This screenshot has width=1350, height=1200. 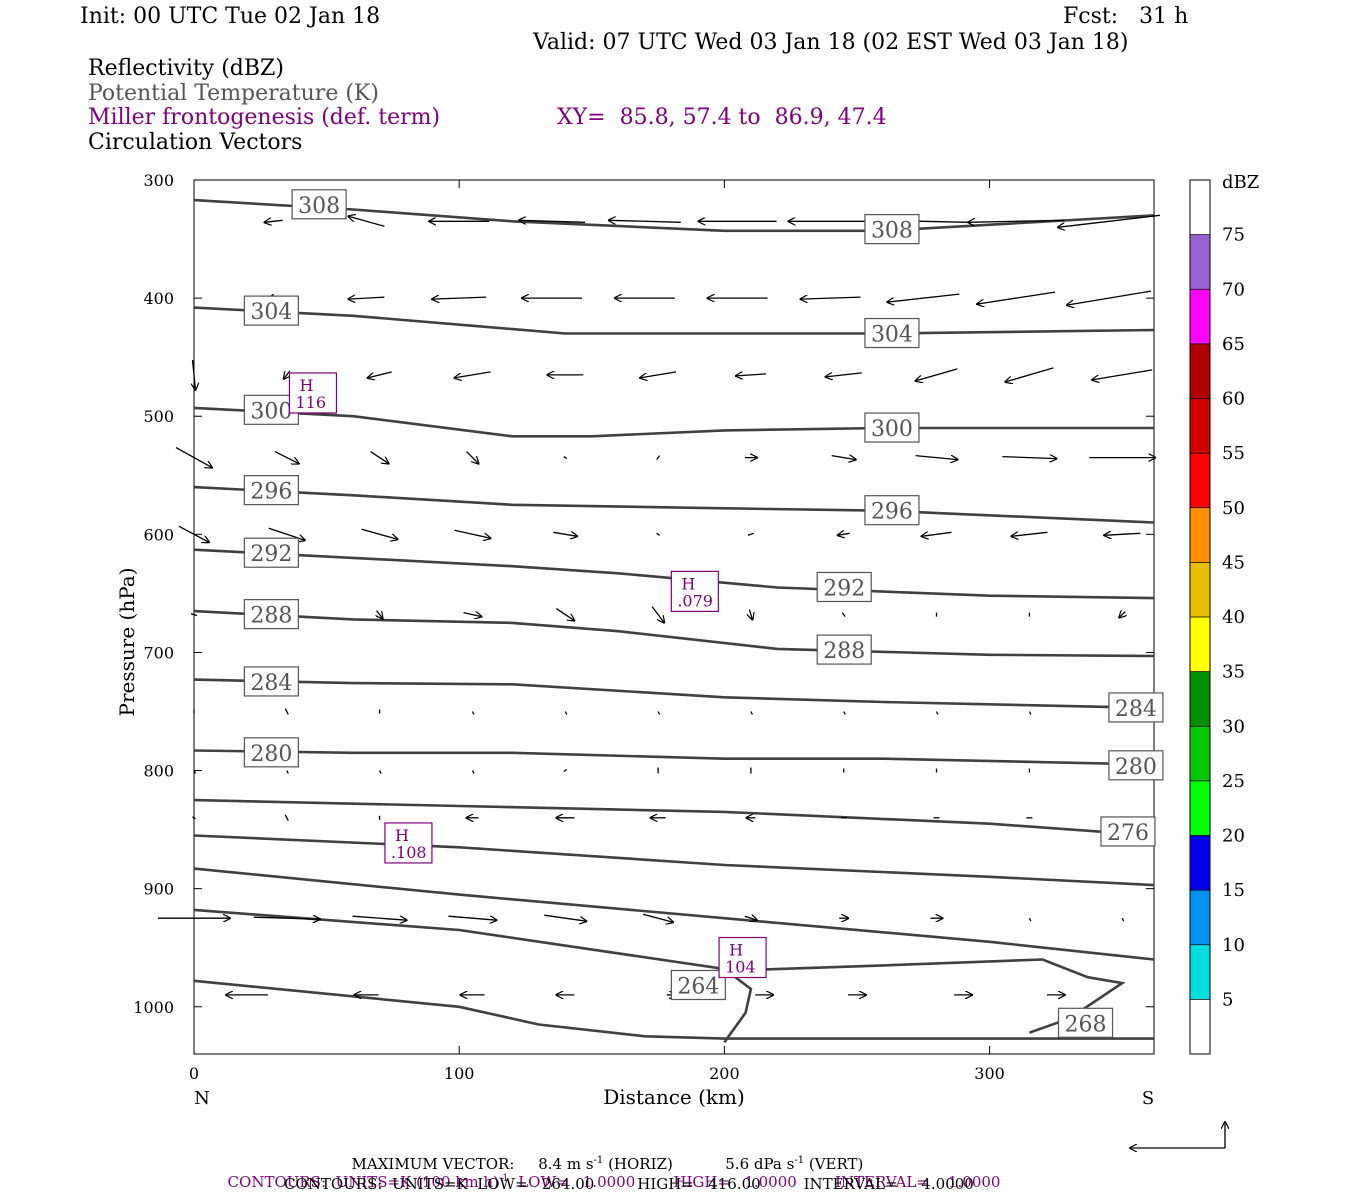 What do you see at coordinates (233, 93) in the screenshot?
I see `field-potential-temperature: Potential Temperature (K)` at bounding box center [233, 93].